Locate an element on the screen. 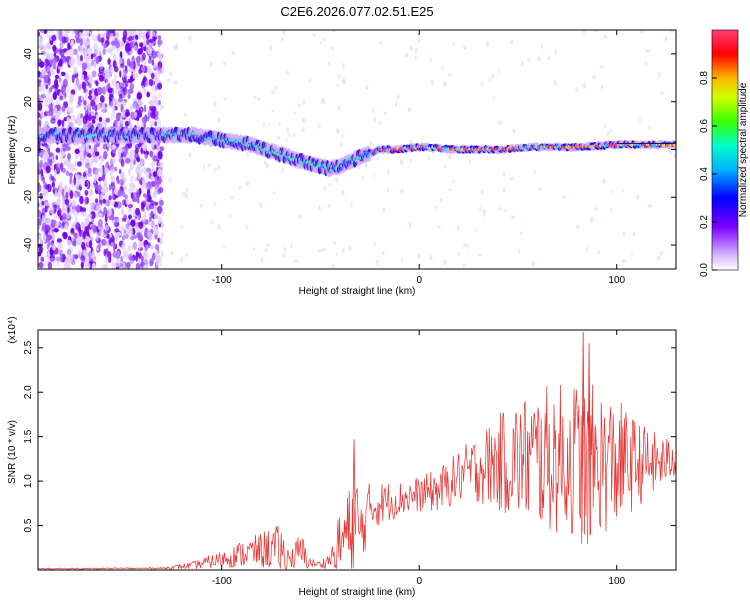  x-tick-label: 0 is located at coordinates (419, 581).